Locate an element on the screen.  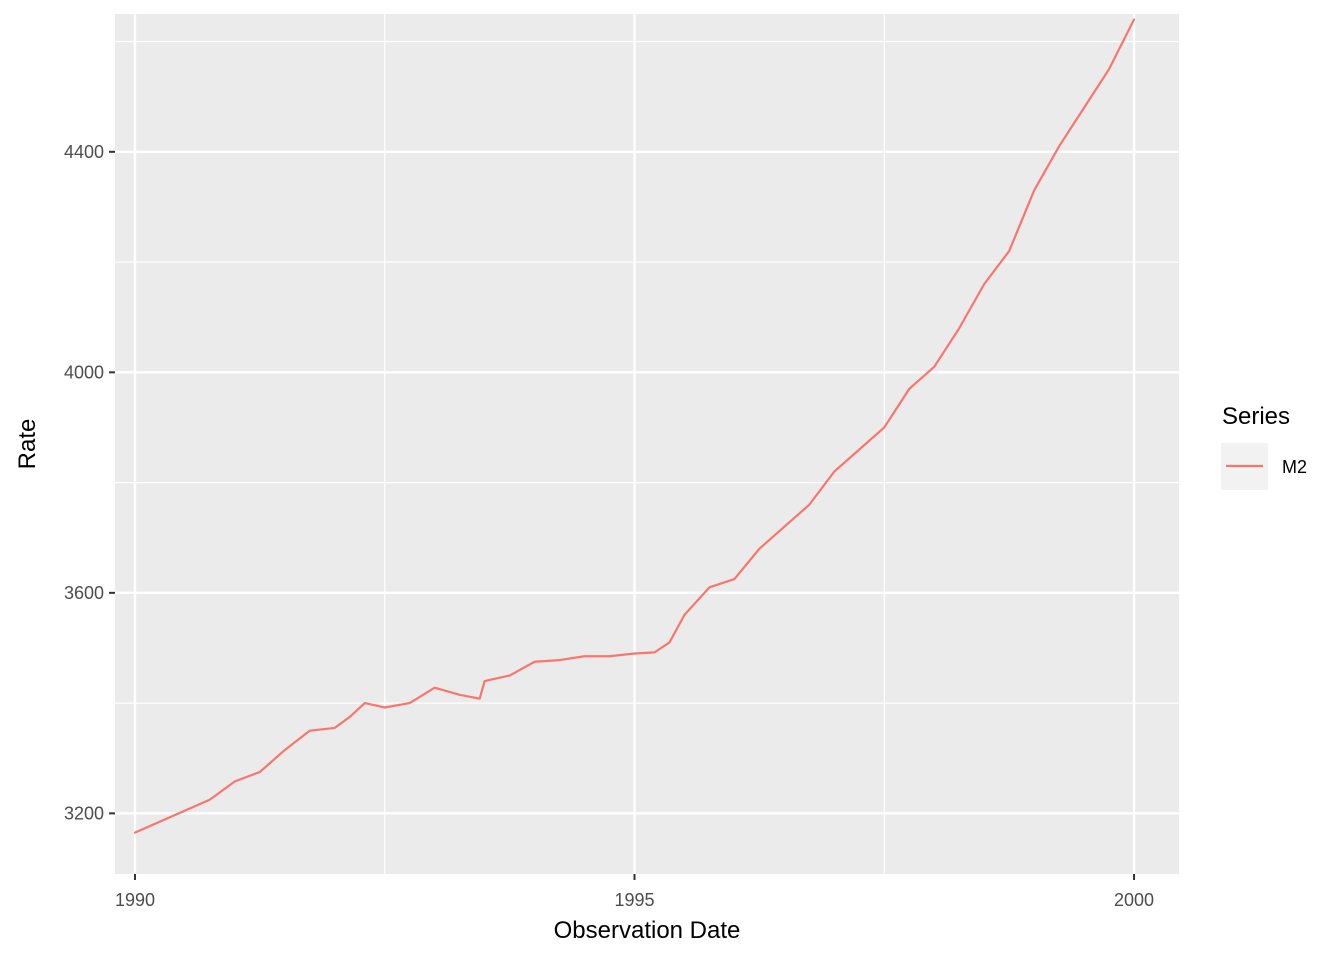
y-tick-label: 4400 is located at coordinates (84, 152).